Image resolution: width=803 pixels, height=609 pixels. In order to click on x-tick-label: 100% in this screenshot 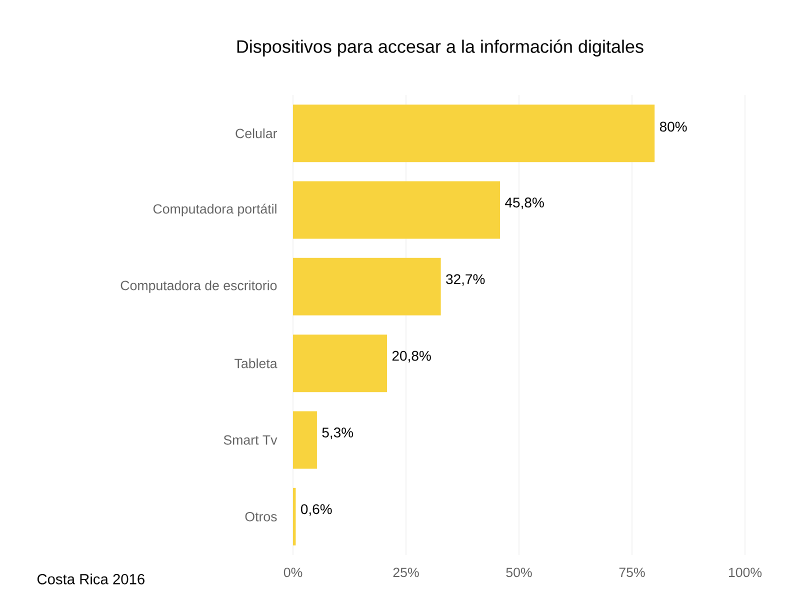, I will do `click(745, 573)`.